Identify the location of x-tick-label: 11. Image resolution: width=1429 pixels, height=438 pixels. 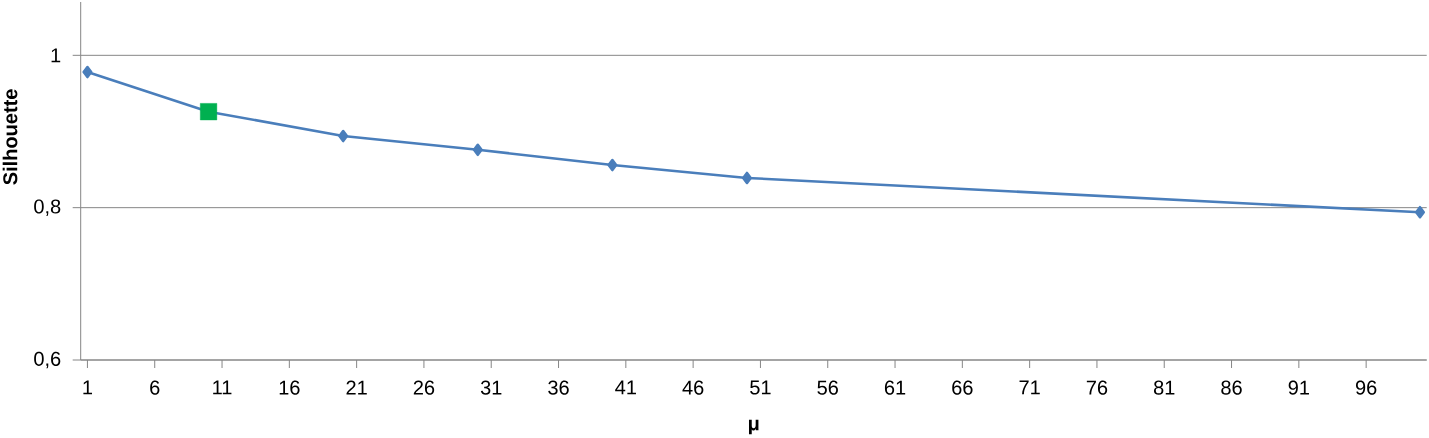
(222, 387).